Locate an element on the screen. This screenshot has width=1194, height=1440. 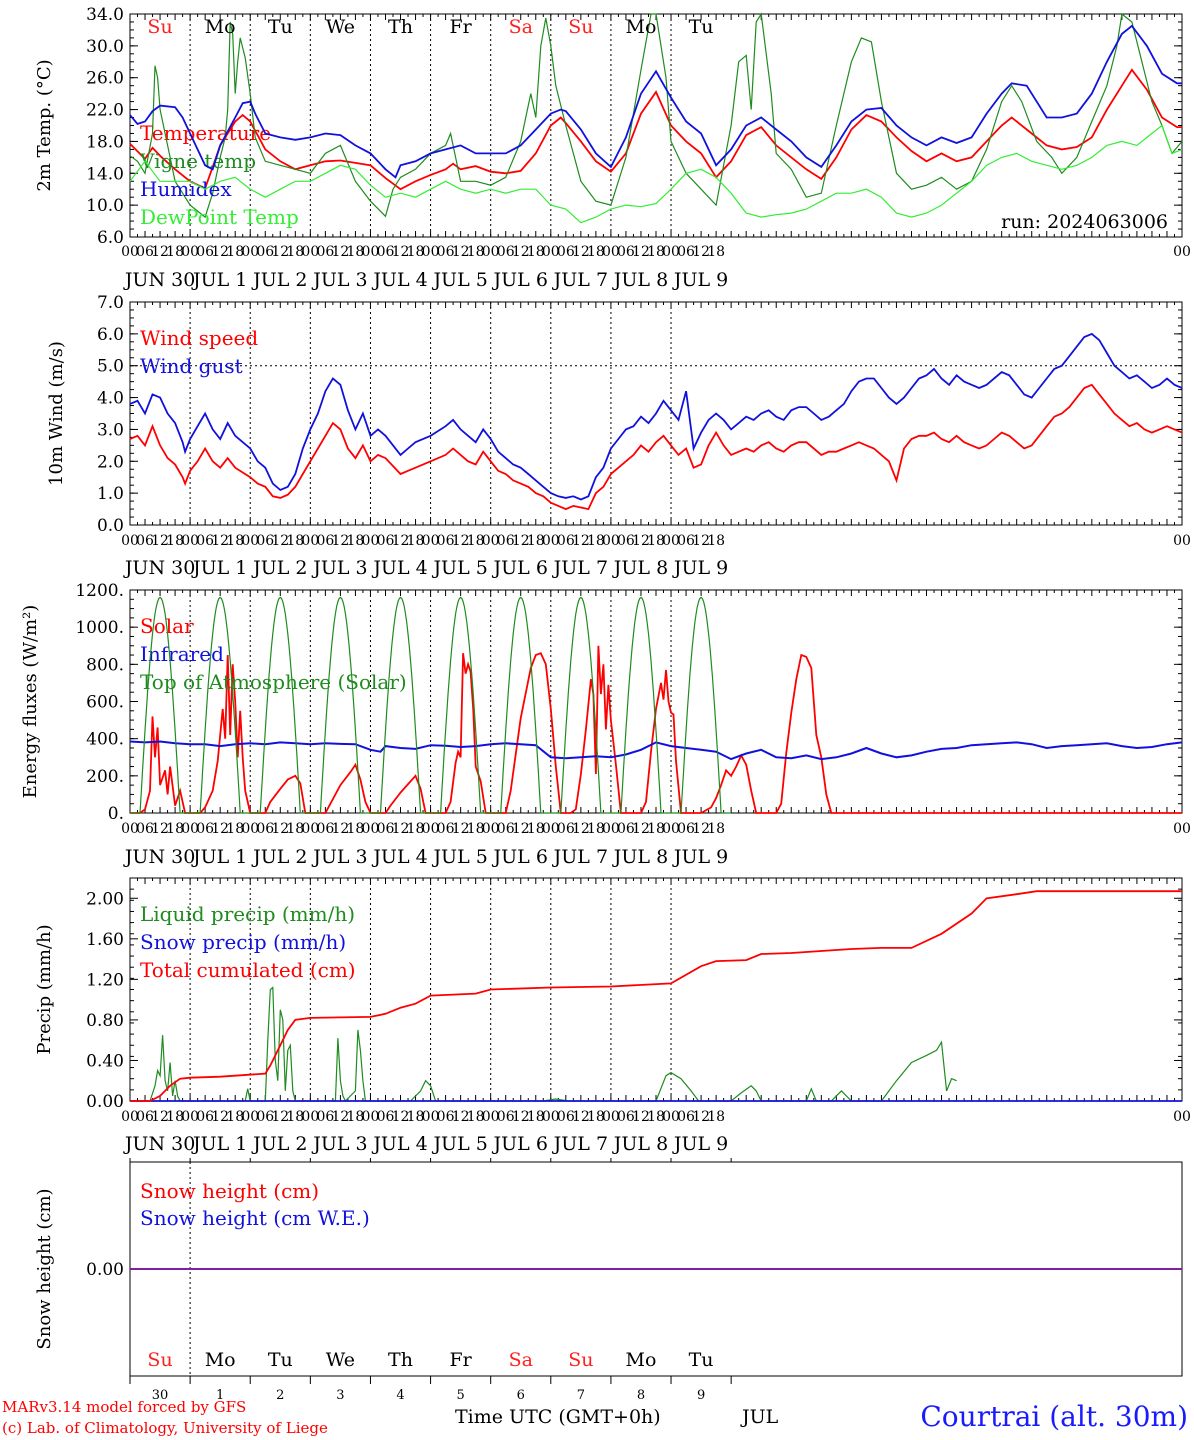
y-tick-label: 18.0 is located at coordinates (105, 142).